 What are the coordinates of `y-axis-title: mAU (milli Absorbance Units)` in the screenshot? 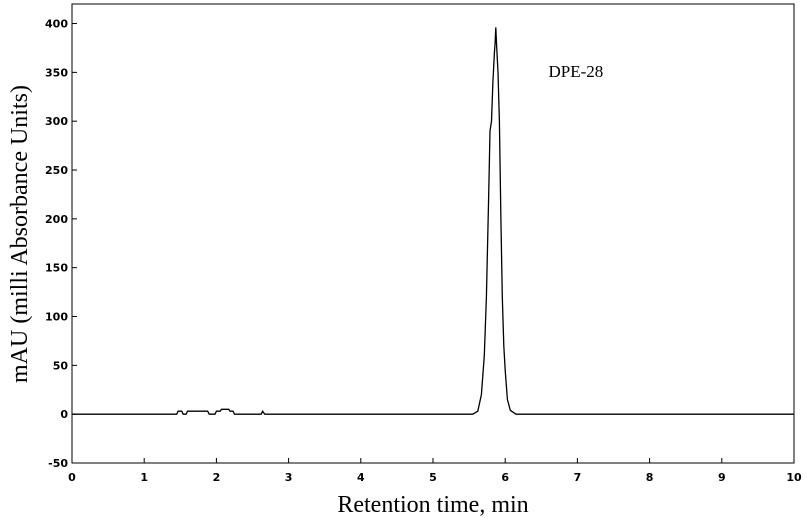 It's located at (20, 234).